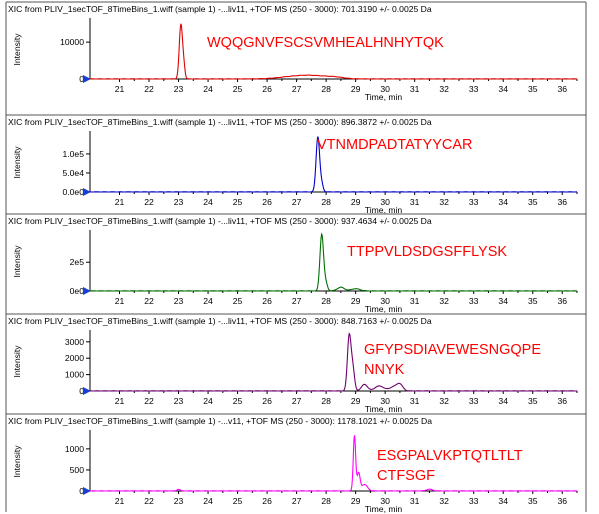 Image resolution: width=599 pixels, height=514 pixels. What do you see at coordinates (384, 370) in the screenshot?
I see `peptide-label: NNYK` at bounding box center [384, 370].